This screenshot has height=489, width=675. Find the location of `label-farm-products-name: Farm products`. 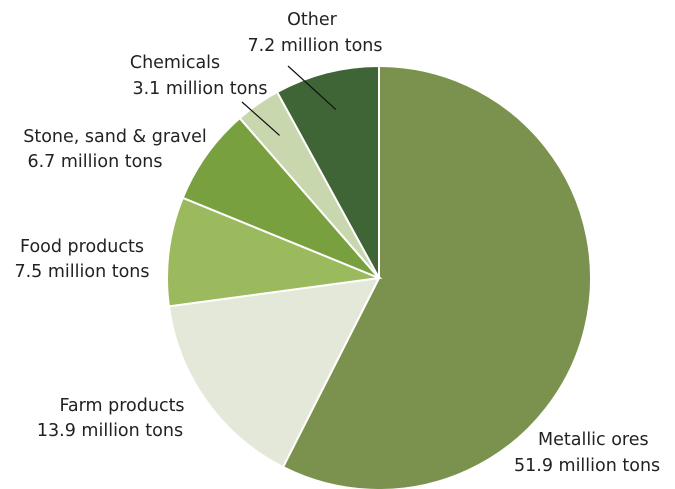

label-farm-products-name: Farm products is located at coordinates (121, 406).